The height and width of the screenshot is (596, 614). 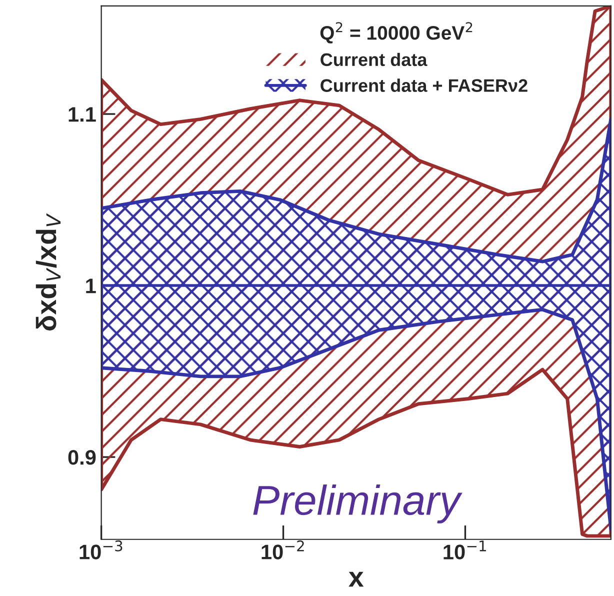 What do you see at coordinates (424, 85) in the screenshot?
I see `legend-label: Current data + FASERν2` at bounding box center [424, 85].